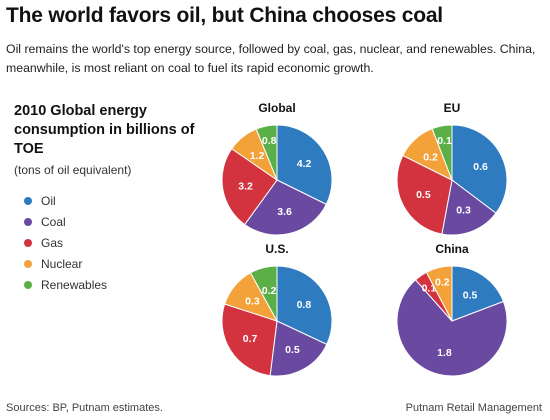 The height and width of the screenshot is (420, 550). What do you see at coordinates (430, 157) in the screenshot?
I see `pie-value-label-eu-nuclear: 0.2` at bounding box center [430, 157].